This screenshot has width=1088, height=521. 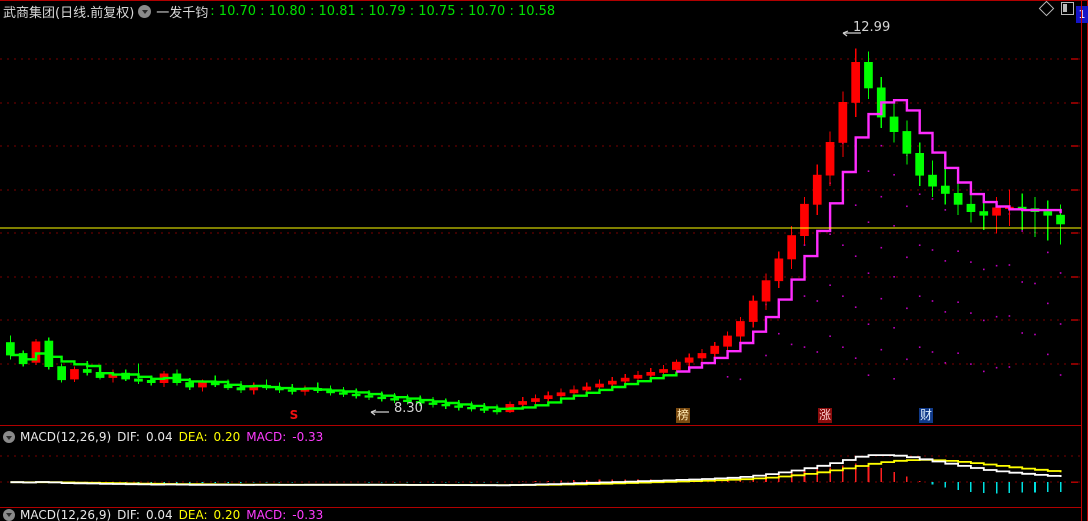 What do you see at coordinates (540, 474) in the screenshot?
I see `macd-chart-canvas` at bounding box center [540, 474].